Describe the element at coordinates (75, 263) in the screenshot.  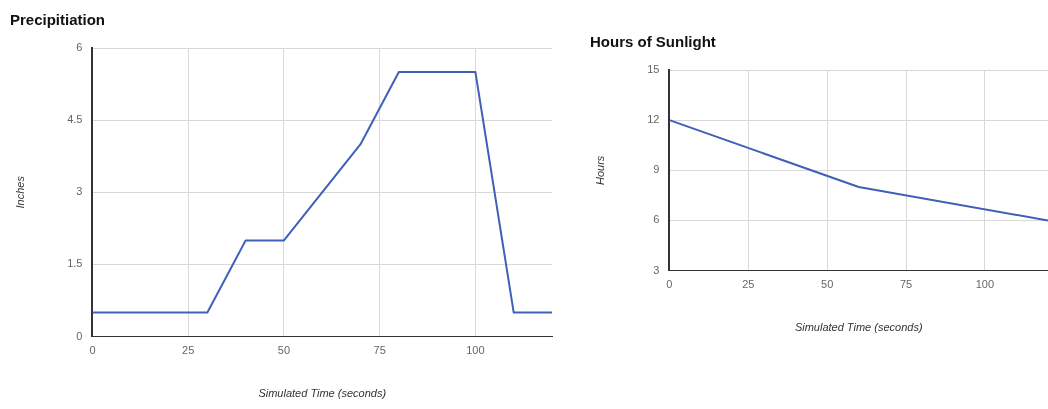
I see `y-tick-label: 1.5` at that location.